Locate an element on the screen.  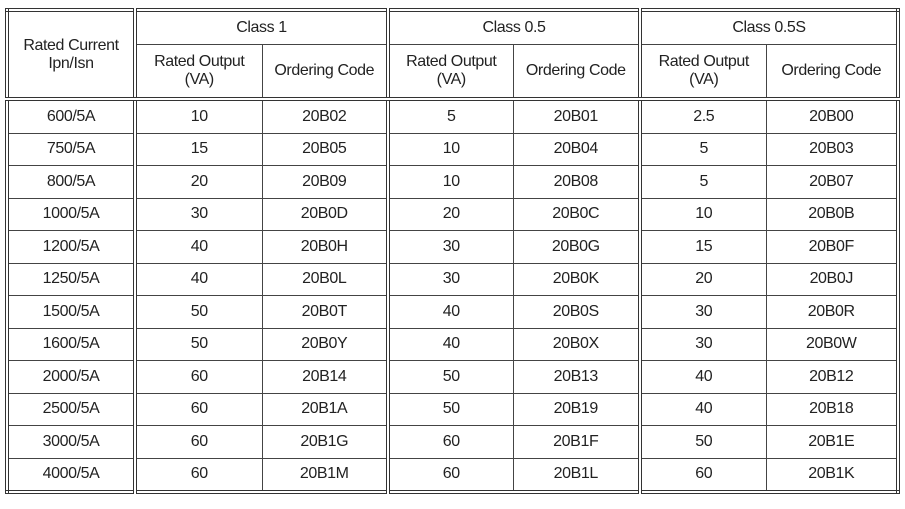
table-row: 600/5A 10 20B02 5 20B01 2.5 20B00 is located at coordinates (452, 116).